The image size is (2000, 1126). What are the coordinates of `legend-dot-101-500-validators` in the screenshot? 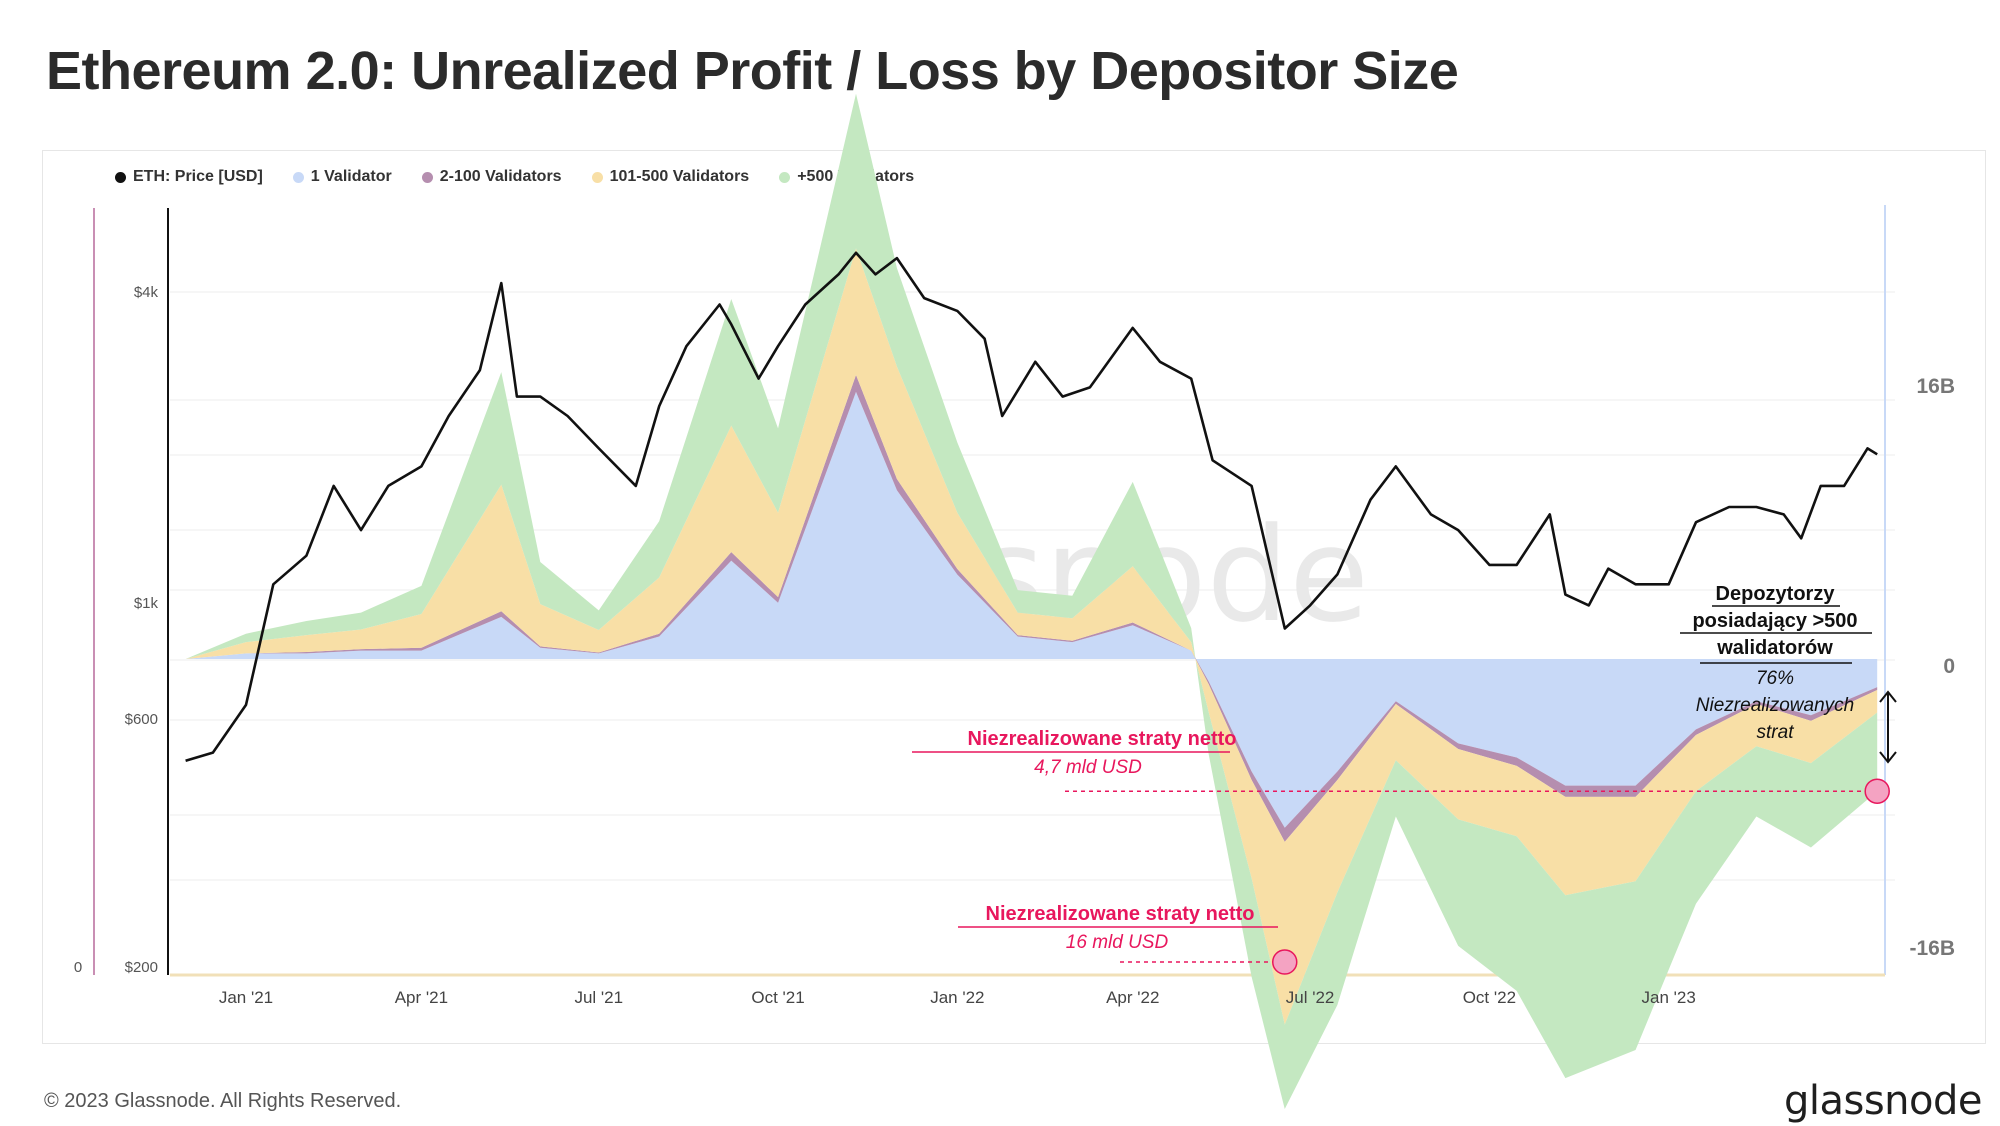 It's located at (597, 177).